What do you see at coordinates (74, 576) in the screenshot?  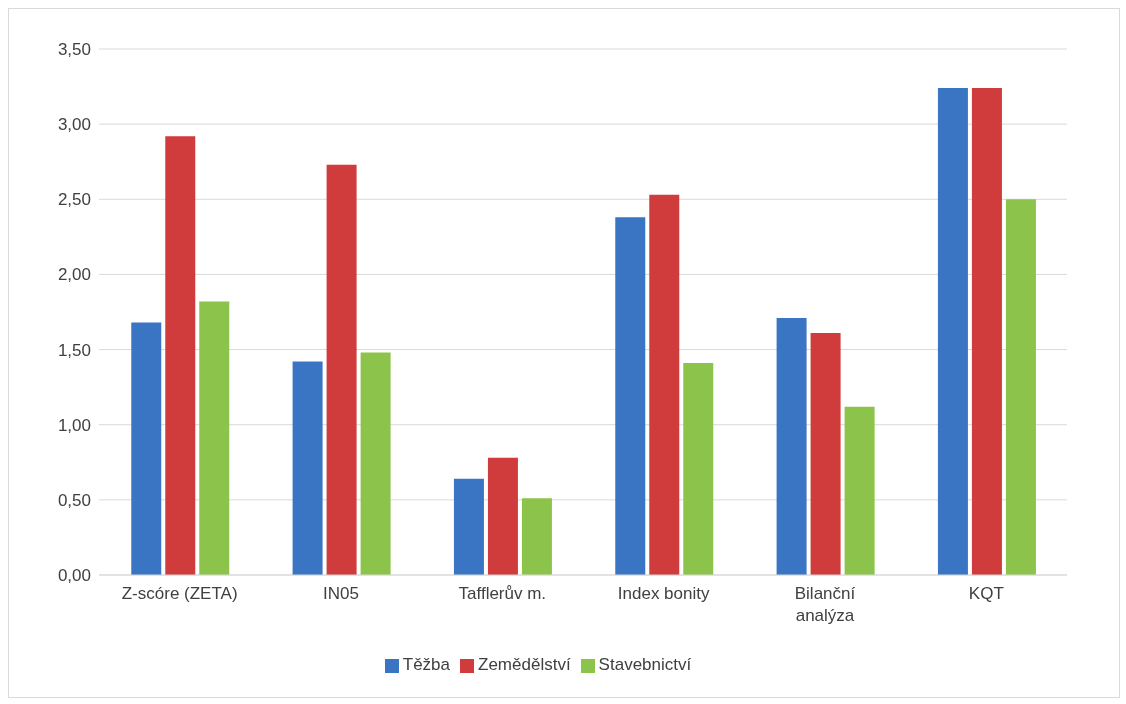 I see `y-tick-label: 0,00` at bounding box center [74, 576].